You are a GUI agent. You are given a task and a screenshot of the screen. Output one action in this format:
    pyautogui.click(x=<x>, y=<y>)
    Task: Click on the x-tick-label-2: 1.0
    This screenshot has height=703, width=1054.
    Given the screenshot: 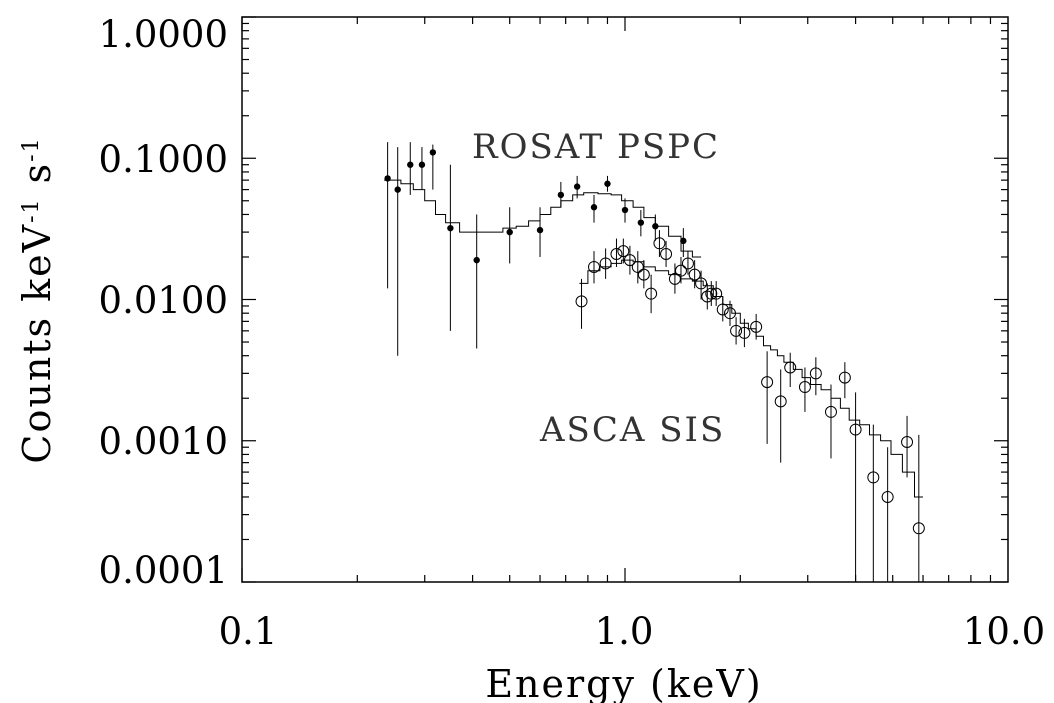 What is the action you would take?
    pyautogui.click(x=624, y=631)
    